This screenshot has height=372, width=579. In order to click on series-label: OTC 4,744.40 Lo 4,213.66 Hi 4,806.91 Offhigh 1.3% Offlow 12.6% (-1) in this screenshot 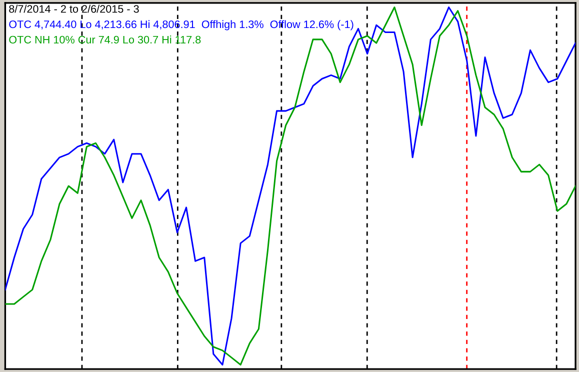, I will do `click(181, 25)`.